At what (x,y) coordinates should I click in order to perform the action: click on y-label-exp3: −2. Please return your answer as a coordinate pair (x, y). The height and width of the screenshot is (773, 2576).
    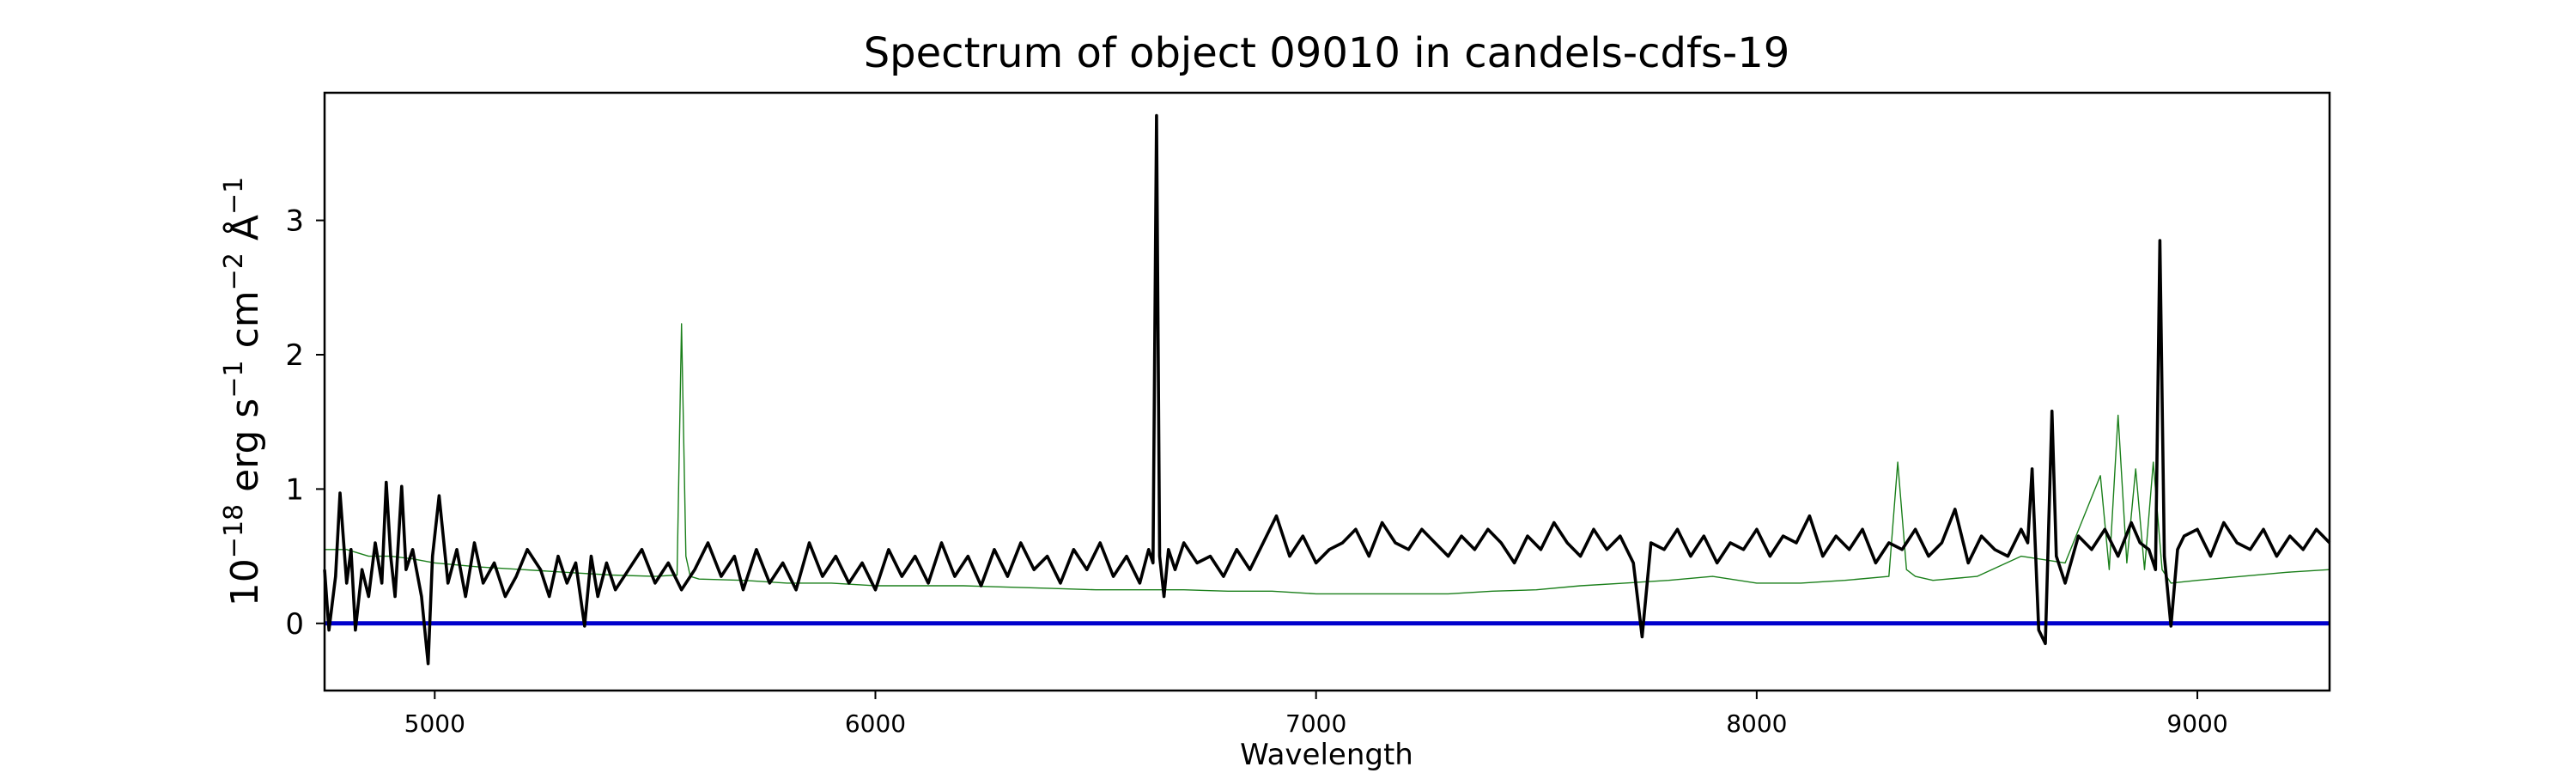
    Looking at the image, I should click on (234, 271).